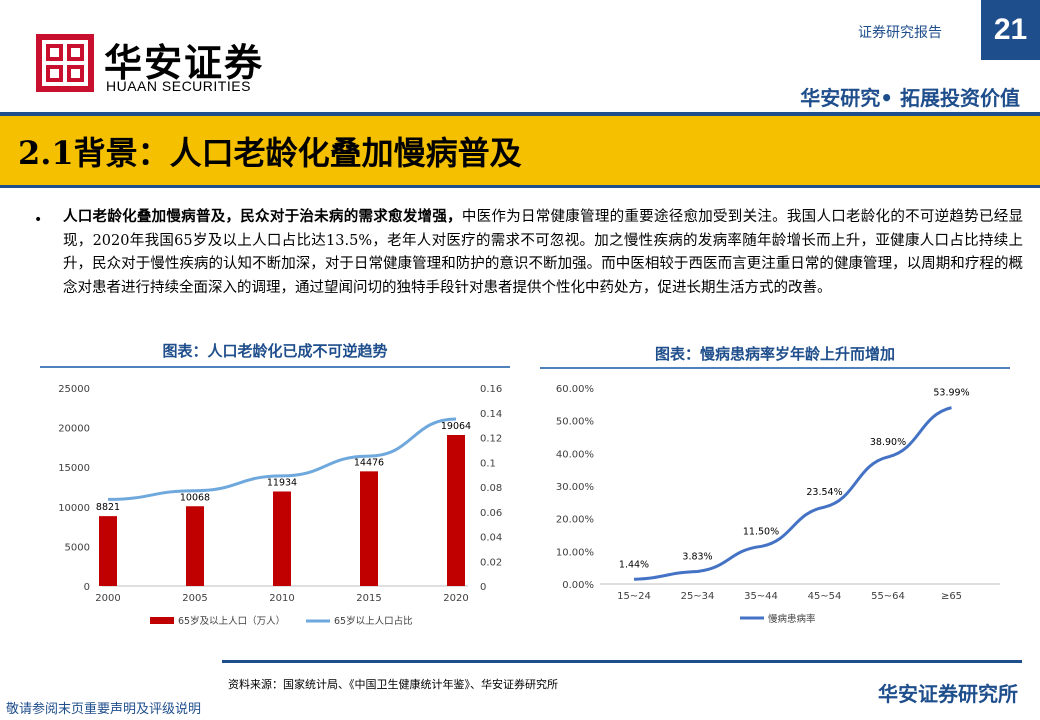 The height and width of the screenshot is (720, 1040). I want to click on chart-1-bar-label: 11934, so click(282, 482).